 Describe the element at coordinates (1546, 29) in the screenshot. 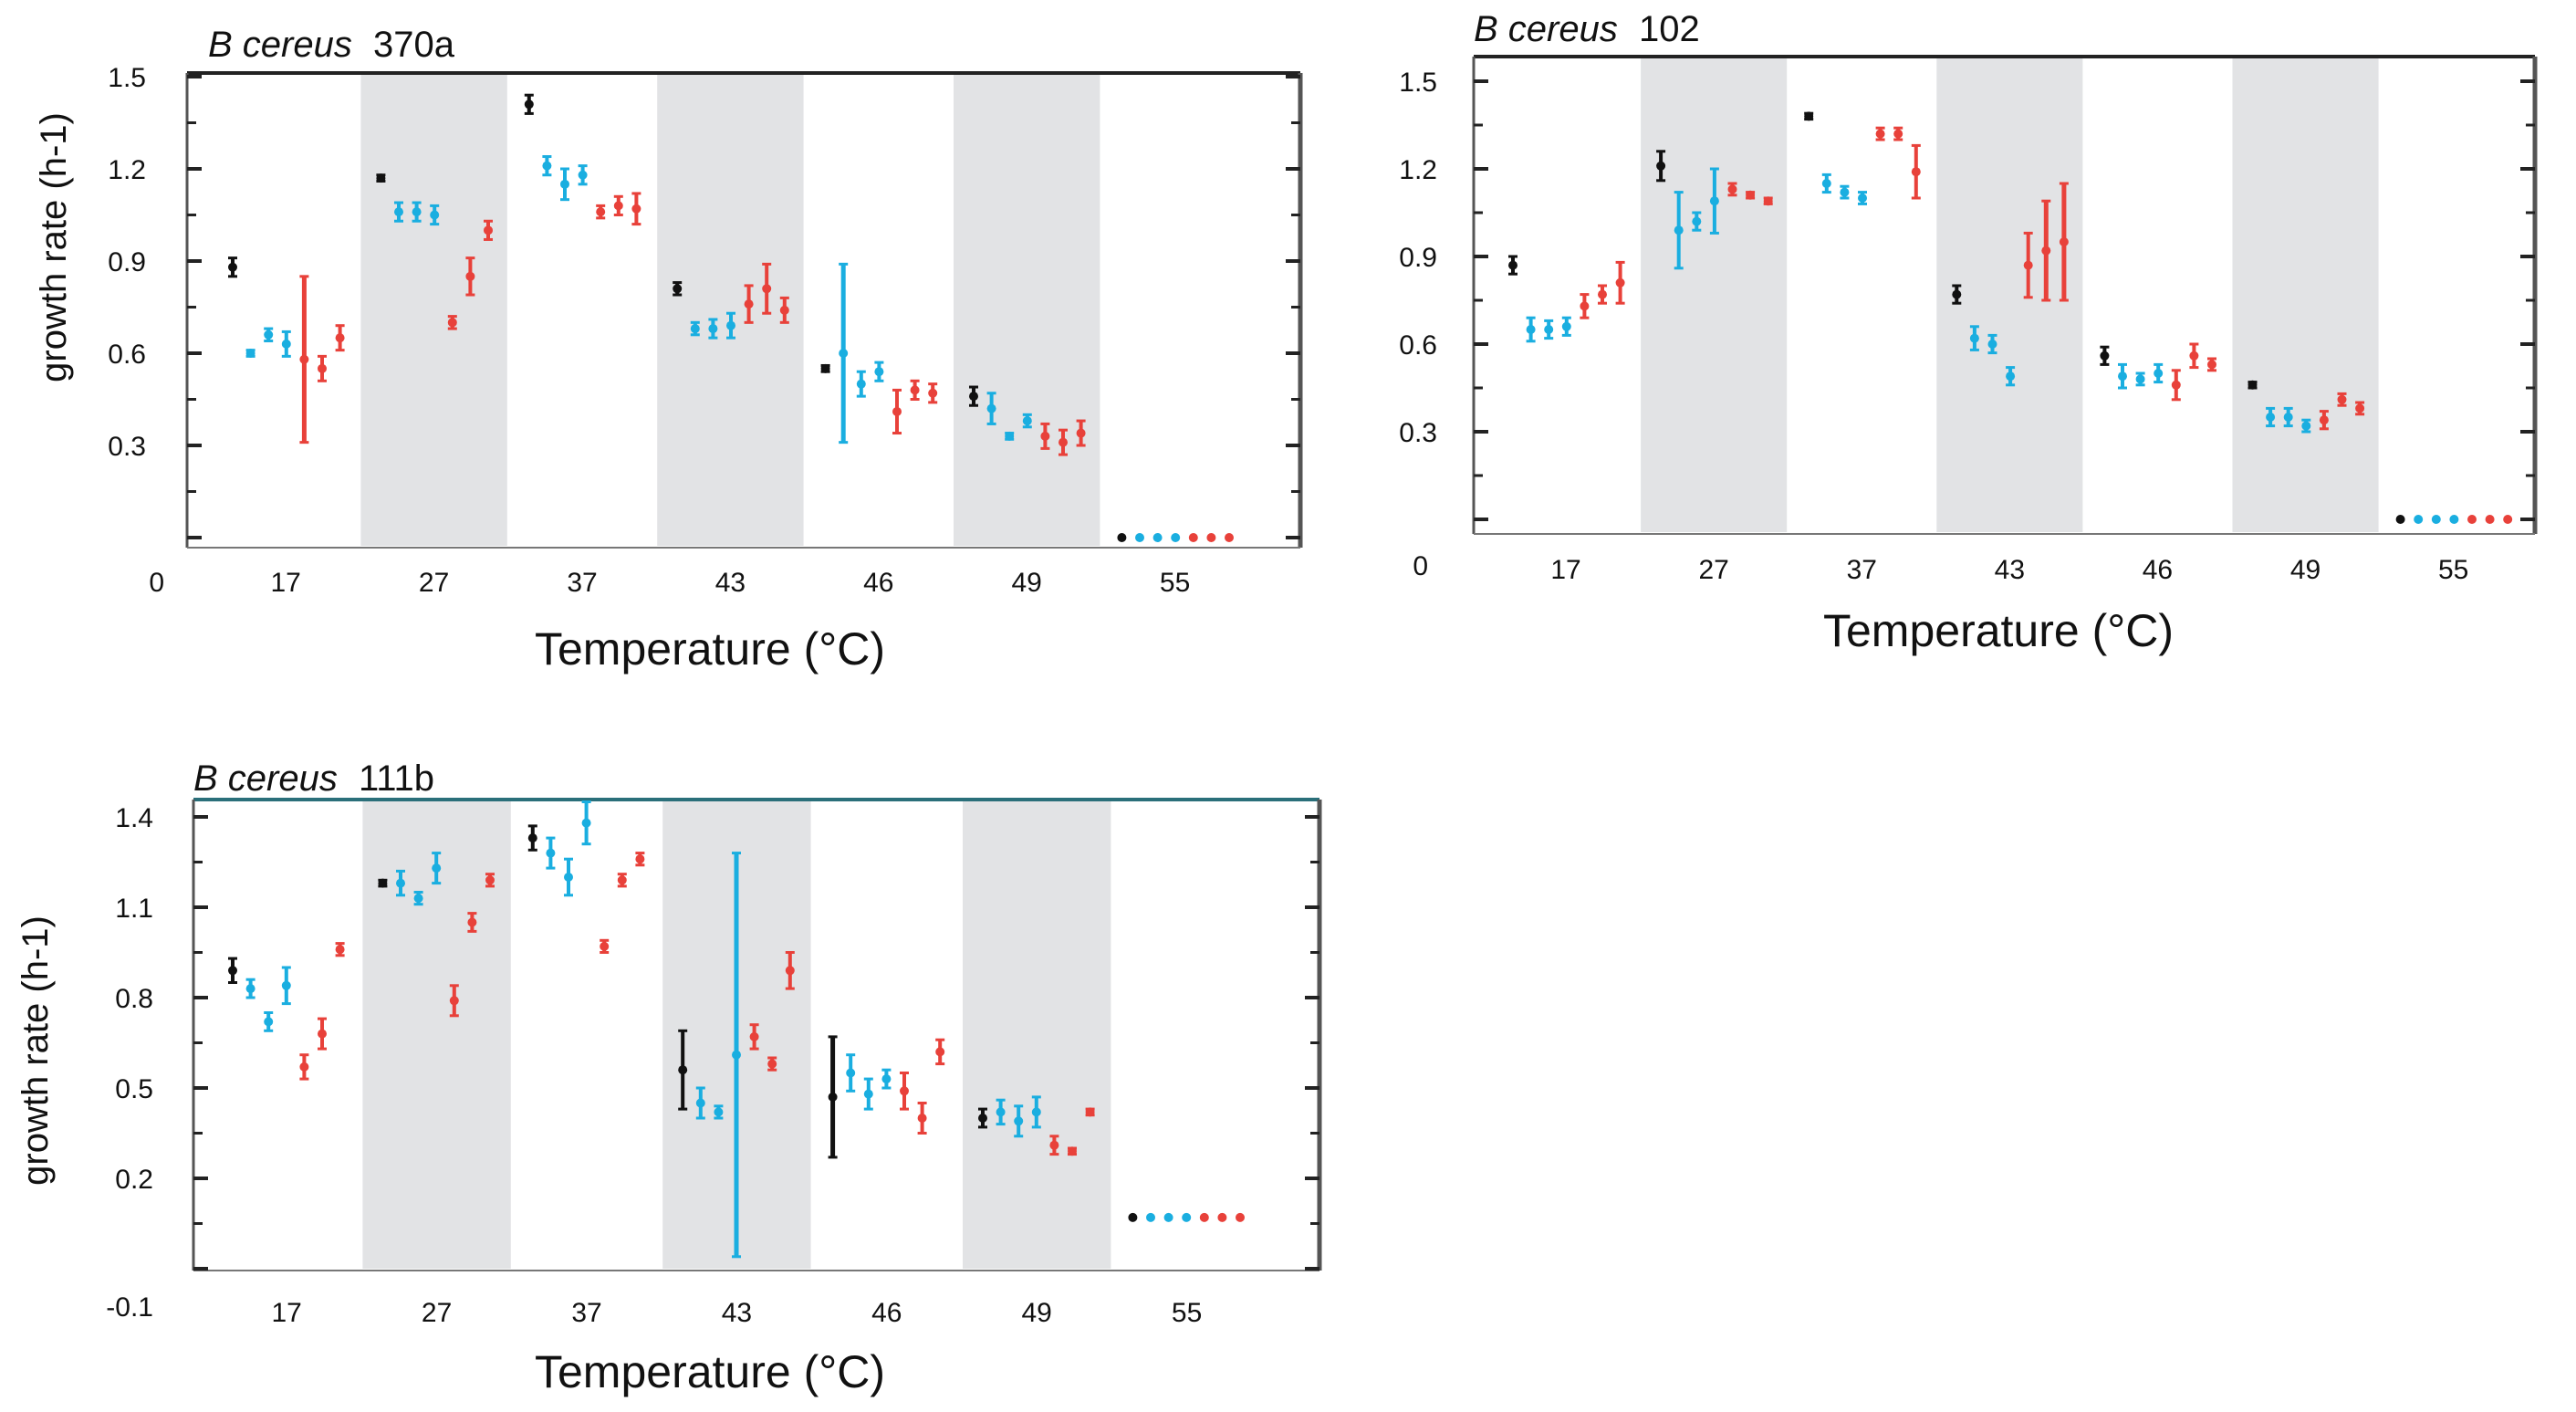

I see `title-species: B cereus` at that location.